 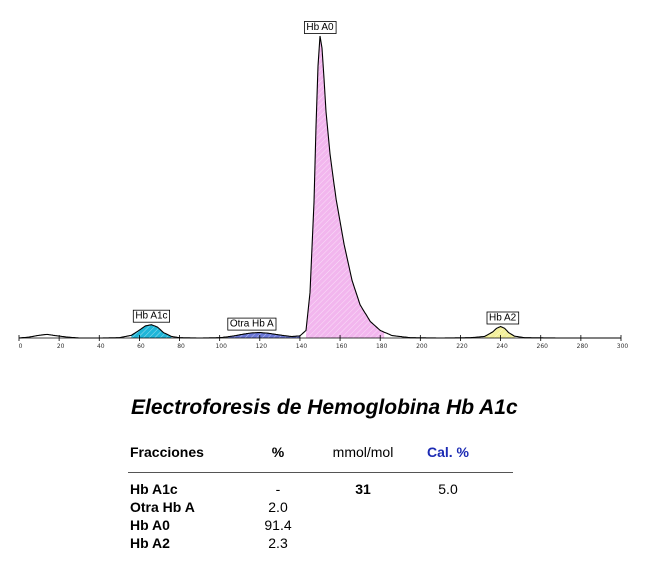 I want to click on row-name: Hb A1c, so click(x=154, y=489).